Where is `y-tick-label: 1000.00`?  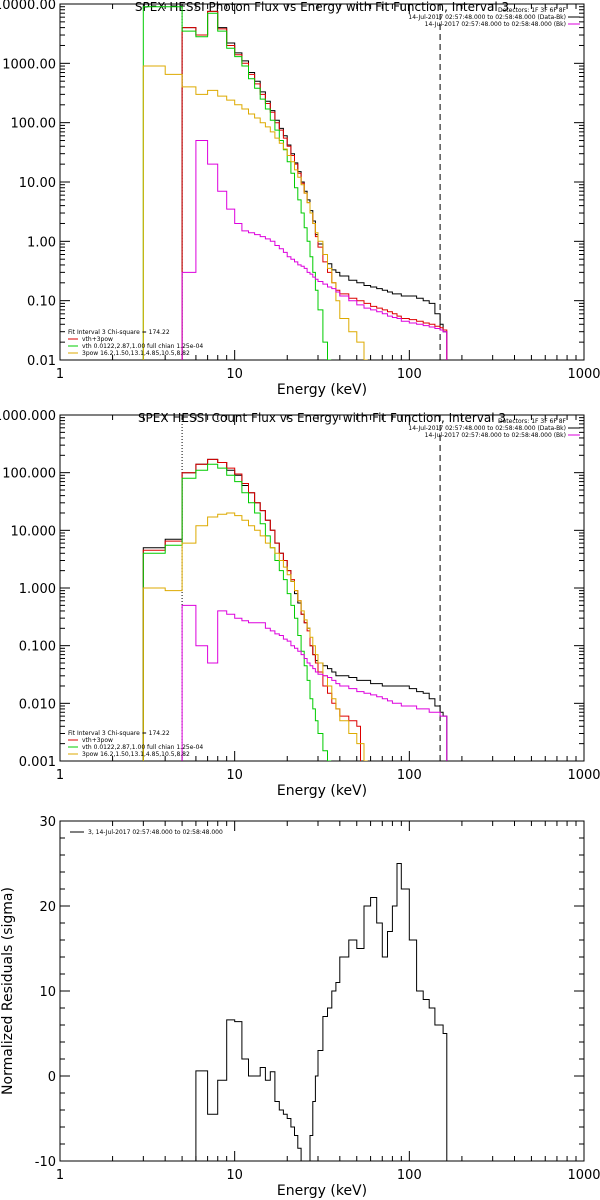
y-tick-label: 1000.00 is located at coordinates (29, 64).